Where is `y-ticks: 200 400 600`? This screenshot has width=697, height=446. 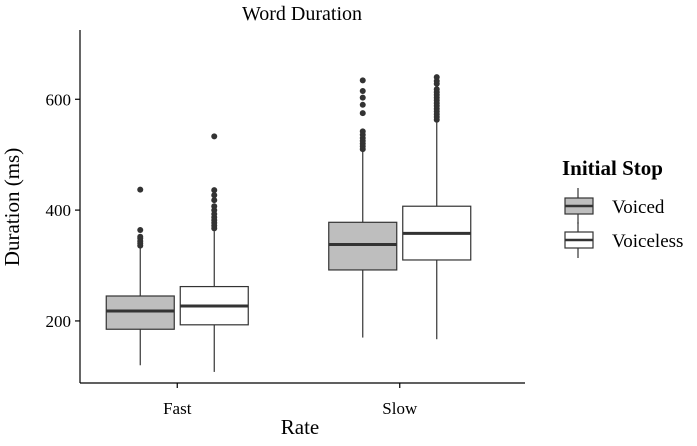 y-ticks: 200 400 600 is located at coordinates (63, 210).